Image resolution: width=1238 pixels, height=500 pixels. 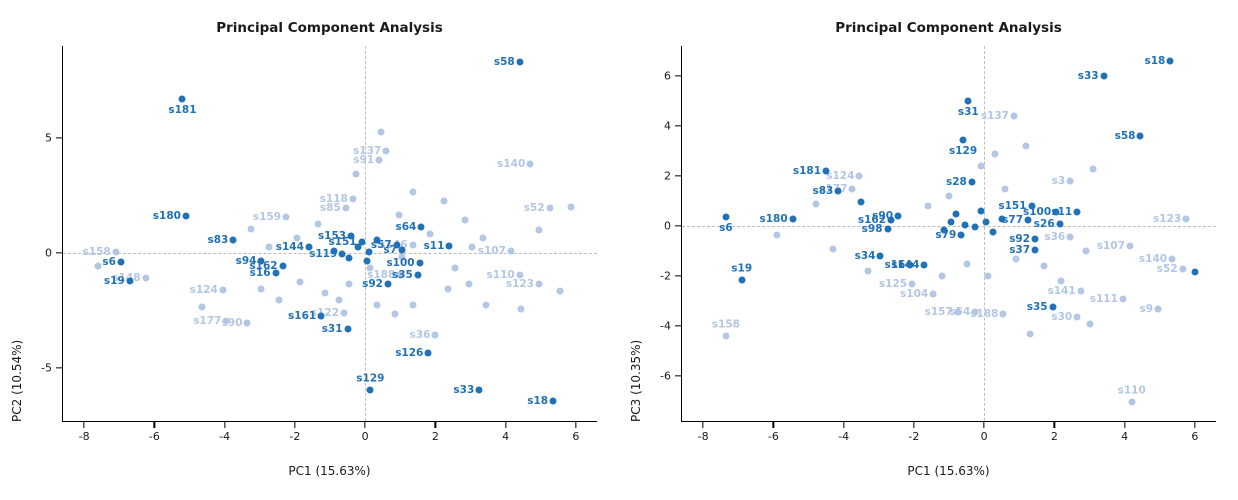 What do you see at coordinates (1081, 291) in the screenshot?
I see `data-point-s141` at bounding box center [1081, 291].